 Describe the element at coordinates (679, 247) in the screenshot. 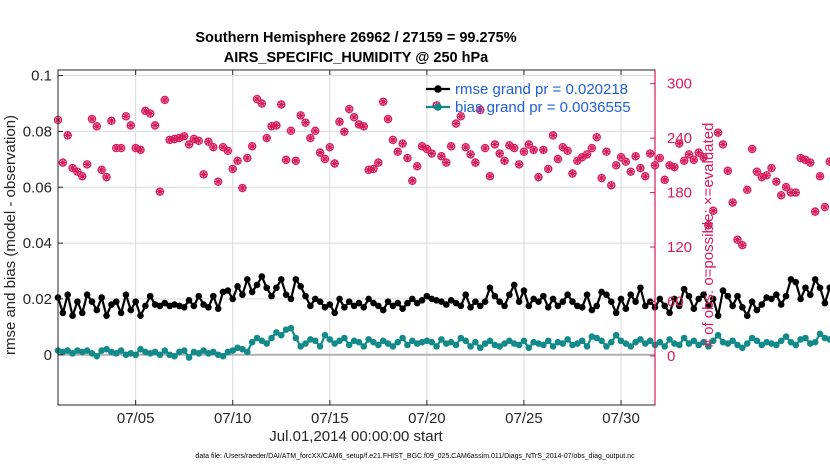

I see `y2-tick-label: 120` at that location.